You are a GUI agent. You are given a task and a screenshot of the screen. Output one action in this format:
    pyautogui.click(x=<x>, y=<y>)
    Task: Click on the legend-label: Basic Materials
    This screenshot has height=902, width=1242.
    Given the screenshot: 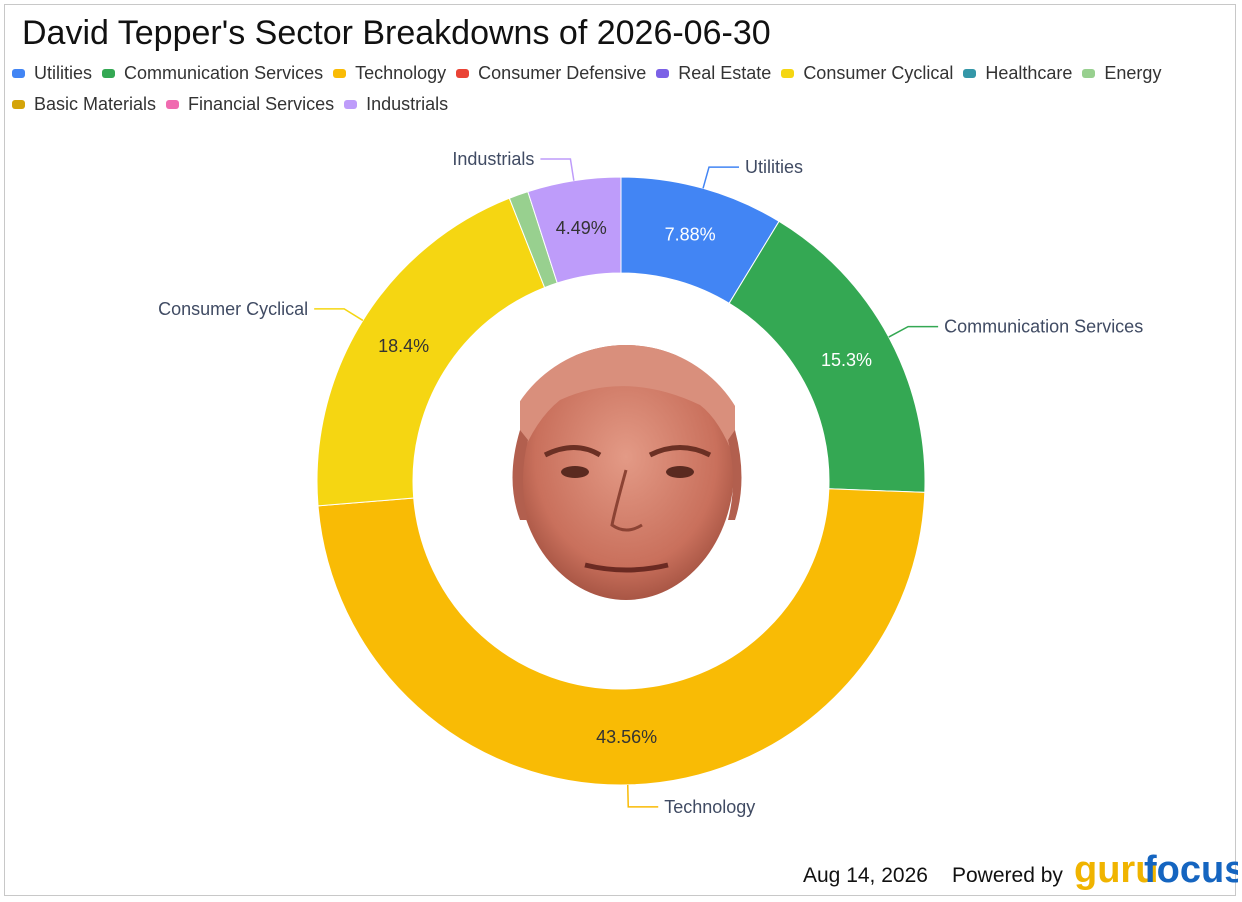 What is the action you would take?
    pyautogui.click(x=95, y=103)
    